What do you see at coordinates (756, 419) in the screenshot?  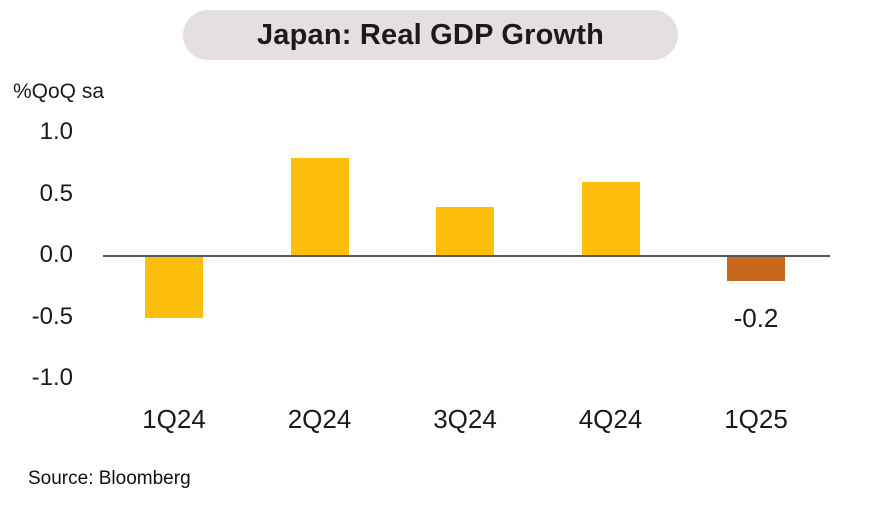 I see `x-axis-label-1q25: 1Q25` at bounding box center [756, 419].